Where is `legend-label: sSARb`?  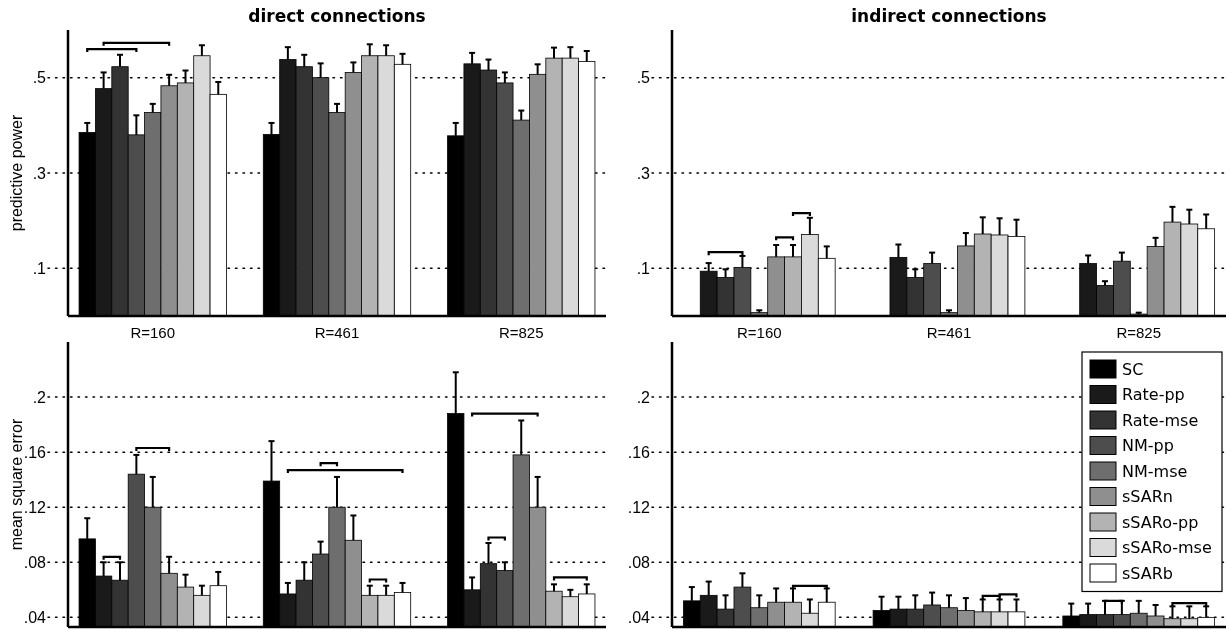 legend-label: sSARb is located at coordinates (1148, 573).